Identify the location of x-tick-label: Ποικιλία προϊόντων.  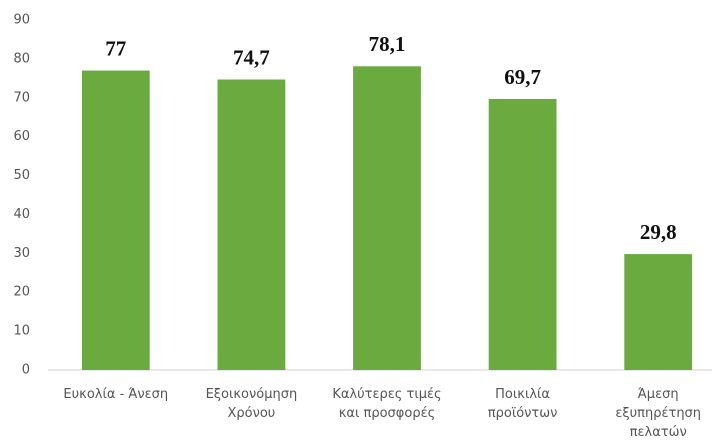
(523, 404).